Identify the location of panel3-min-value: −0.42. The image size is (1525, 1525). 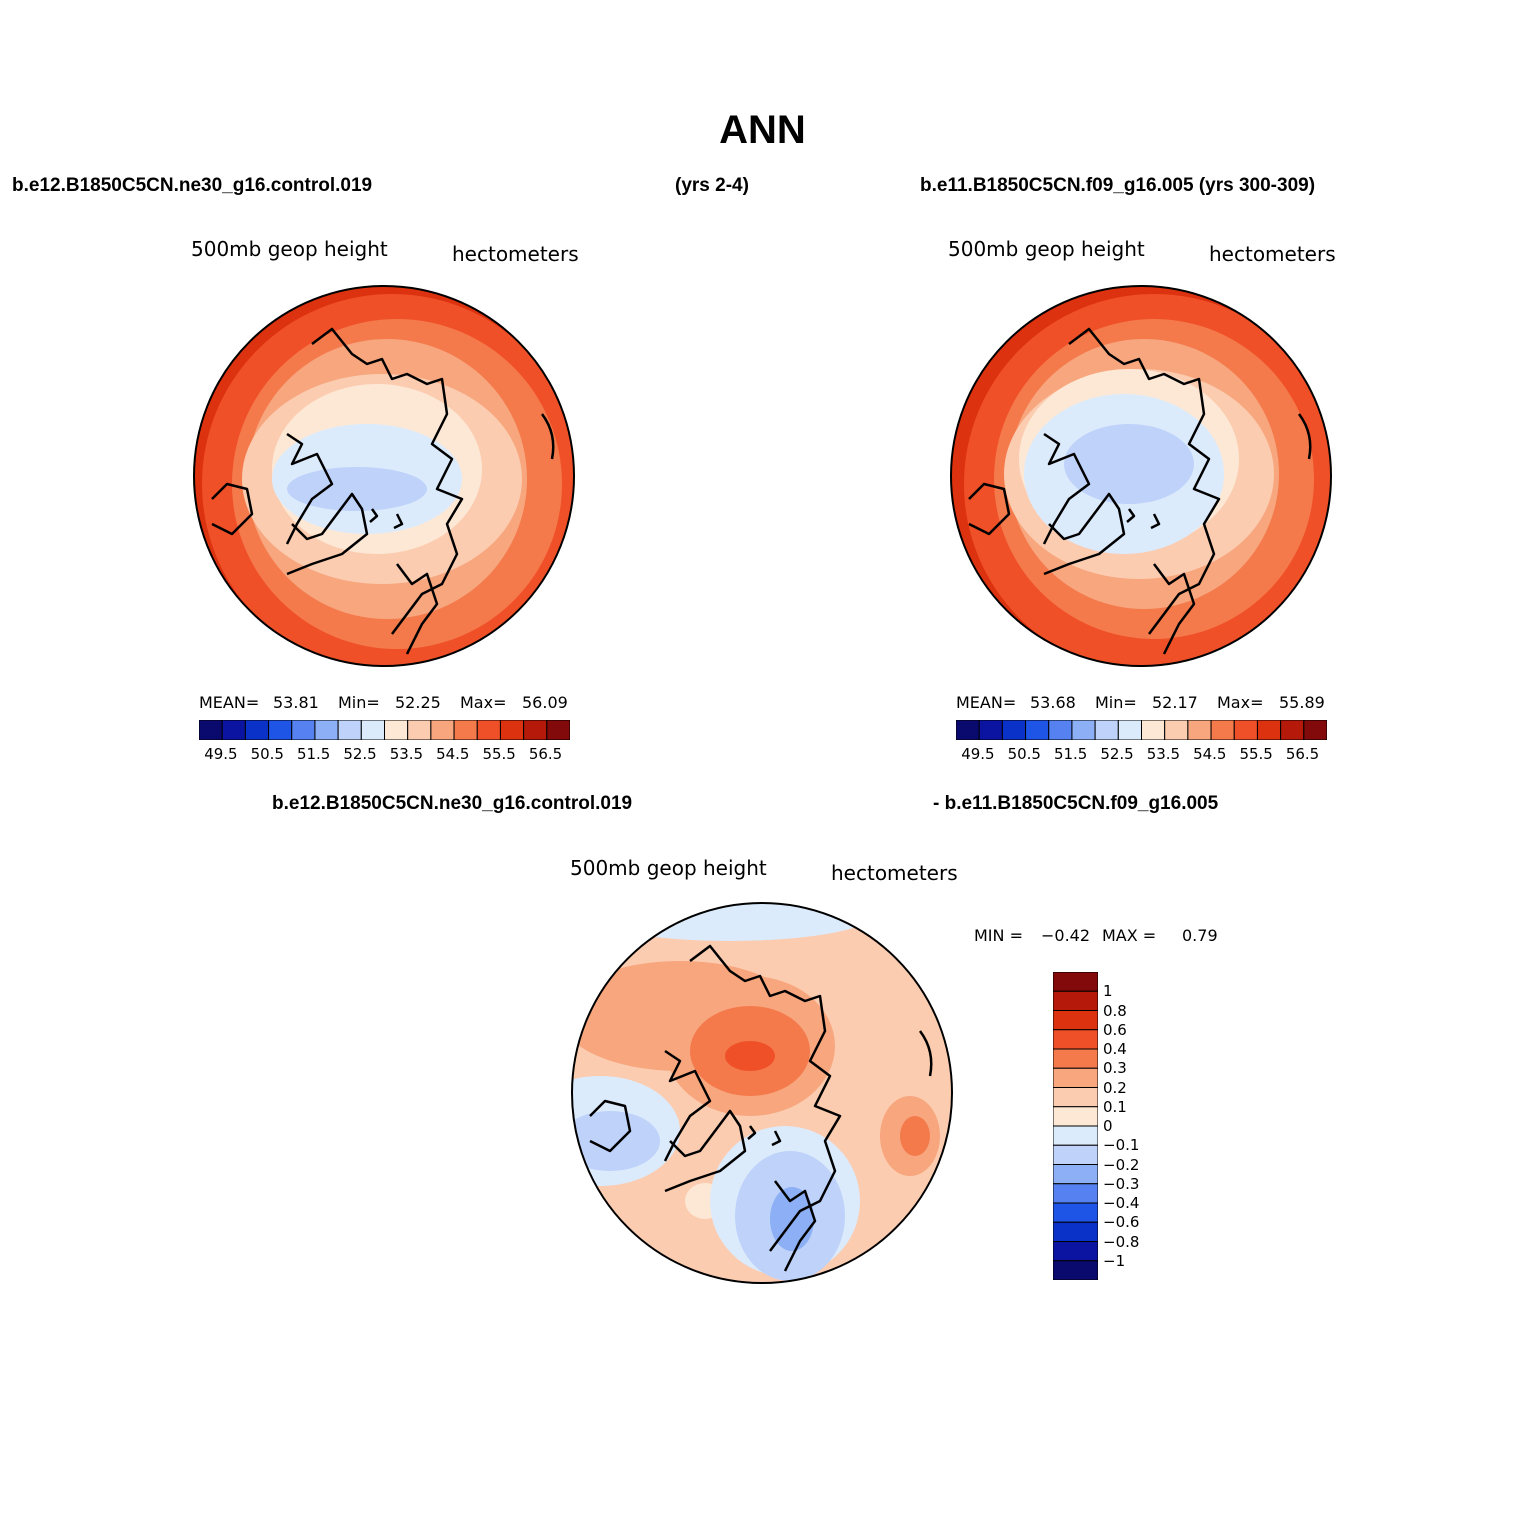
(1066, 935).